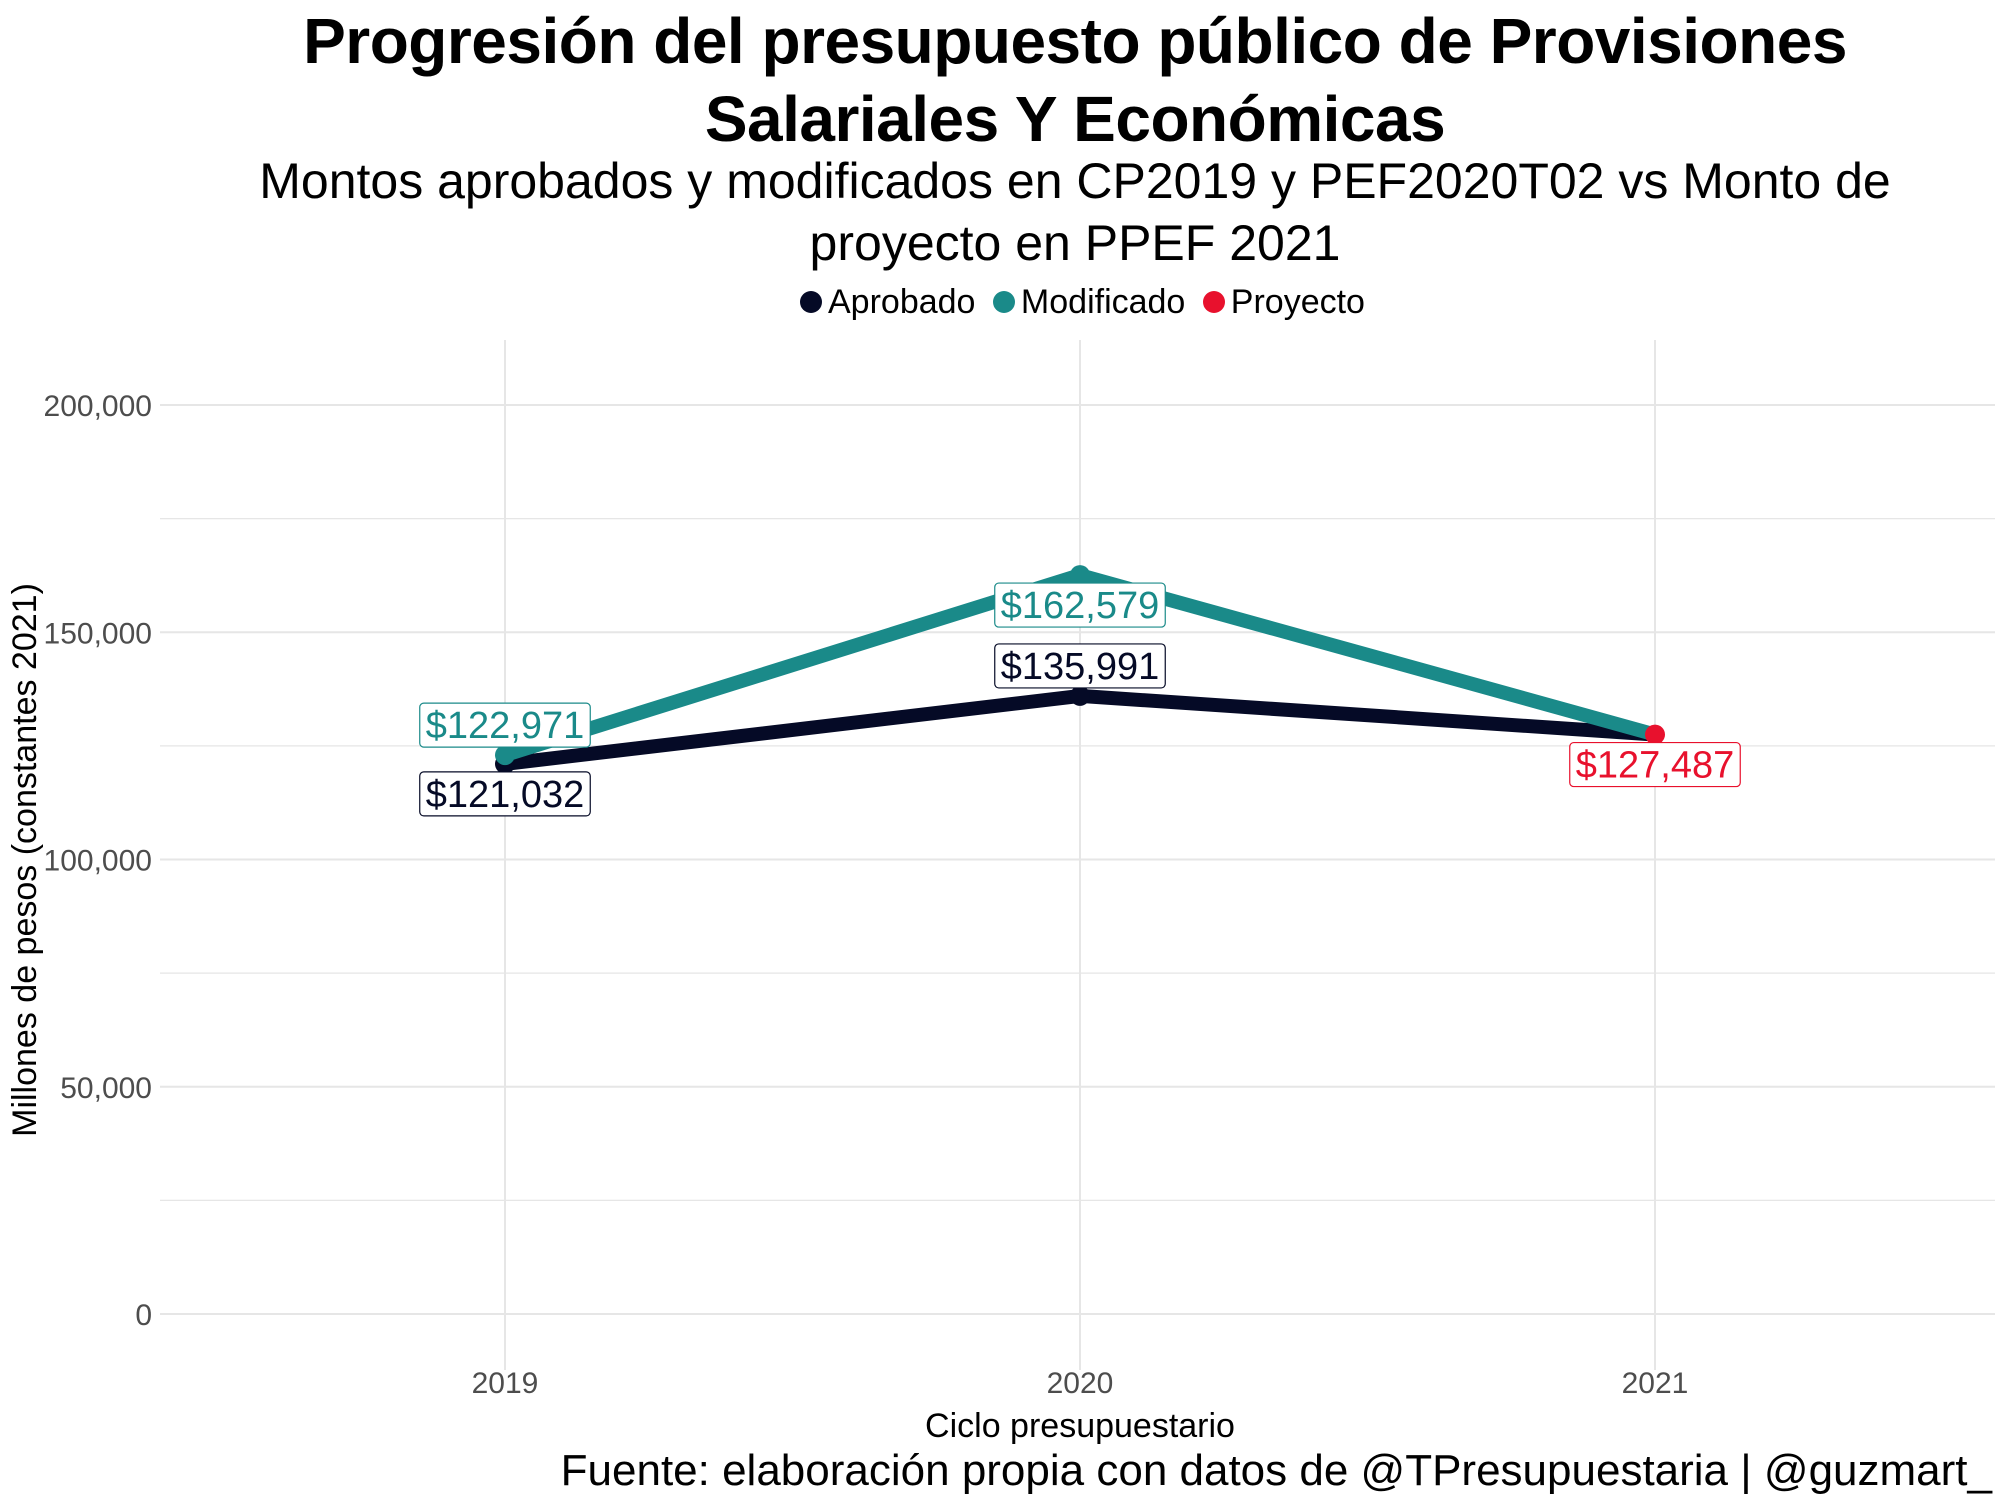 The image size is (2000, 1500). I want to click on legend-item-modificado: Modificado, so click(1089, 302).